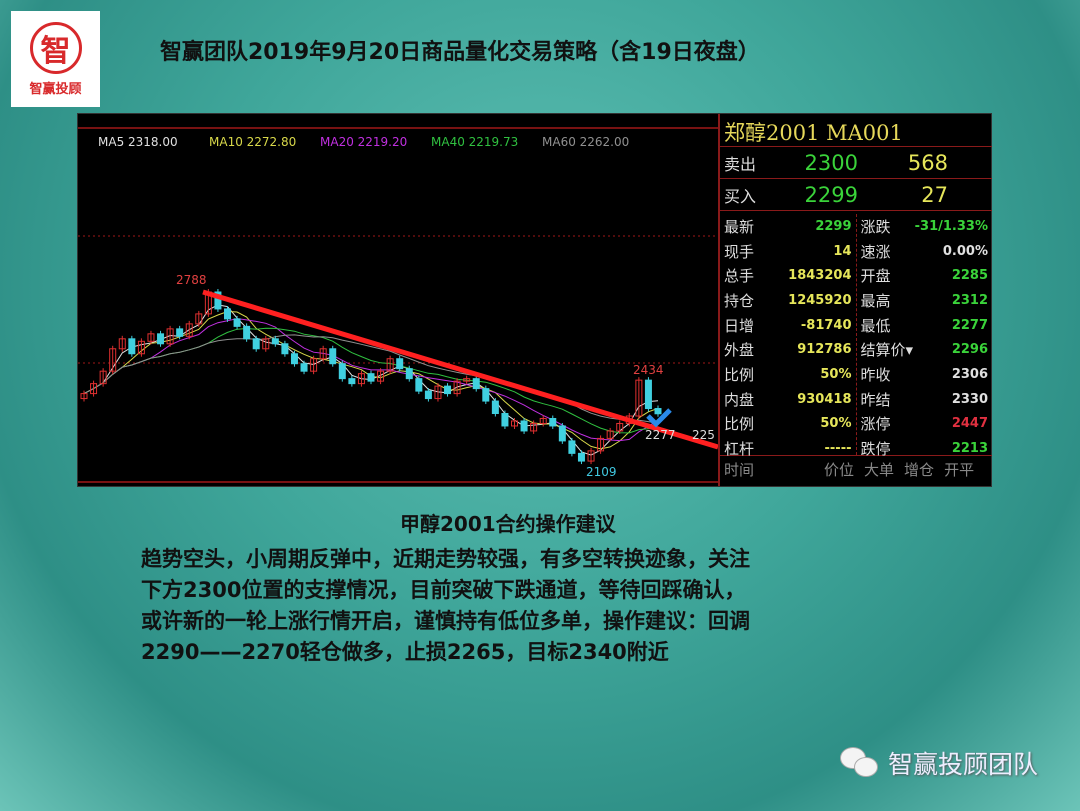  What do you see at coordinates (875, 424) in the screenshot?
I see `quote-key: 涨停` at bounding box center [875, 424].